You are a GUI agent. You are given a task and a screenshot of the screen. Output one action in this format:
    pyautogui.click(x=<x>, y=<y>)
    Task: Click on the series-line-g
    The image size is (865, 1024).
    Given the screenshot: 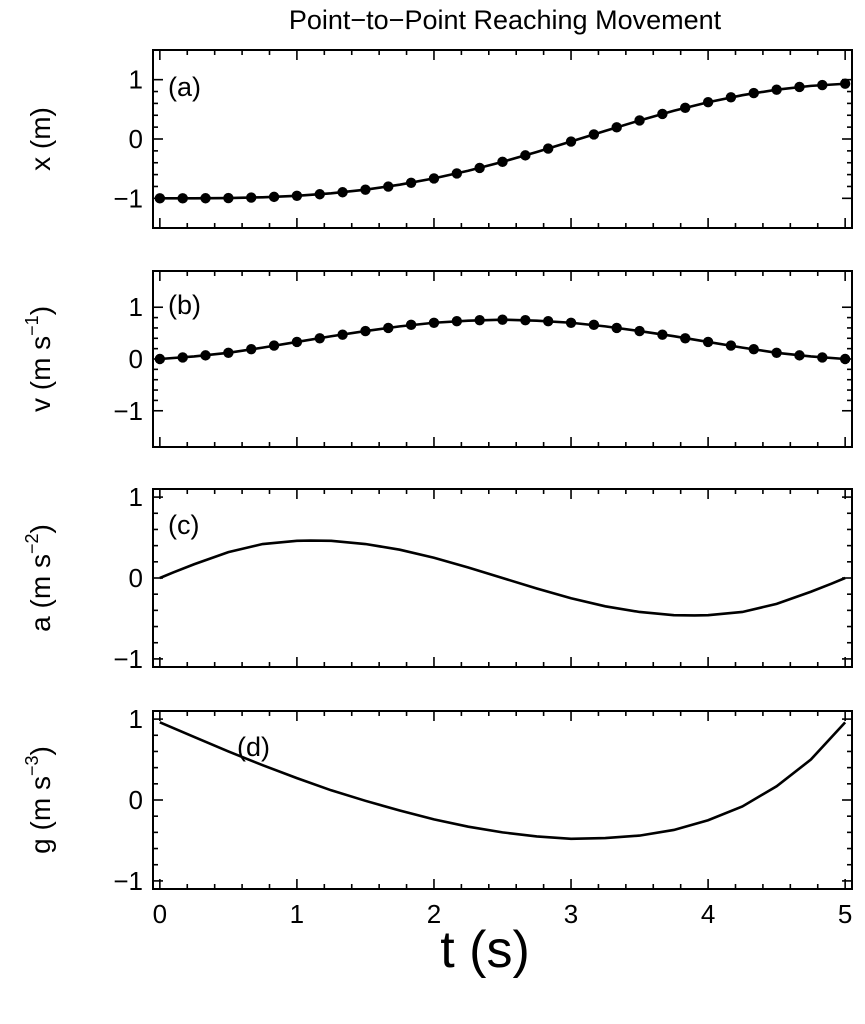 What is the action you would take?
    pyautogui.click(x=503, y=781)
    